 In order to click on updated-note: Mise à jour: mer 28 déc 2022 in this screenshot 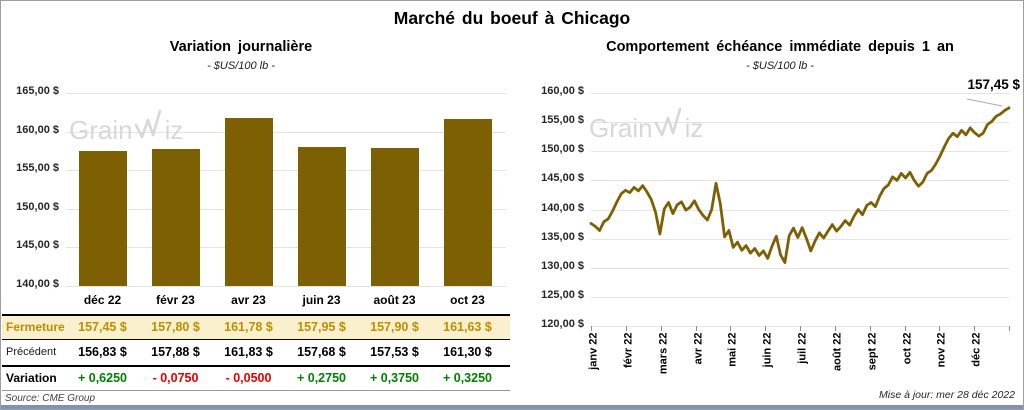, I will do `click(947, 395)`.